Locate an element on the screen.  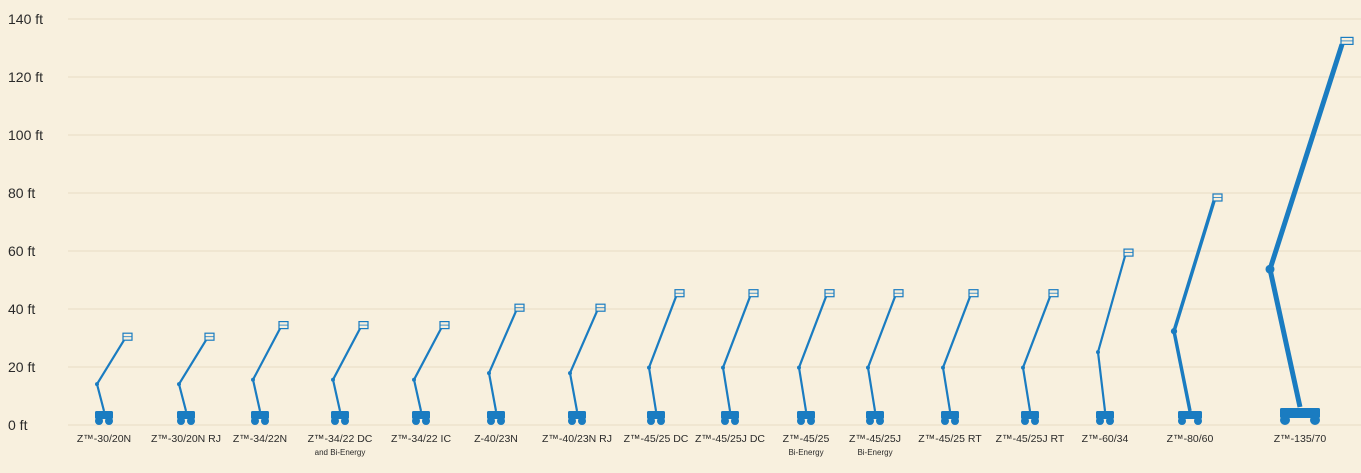
category-label: Z™-135/70 is located at coordinates (1300, 439).